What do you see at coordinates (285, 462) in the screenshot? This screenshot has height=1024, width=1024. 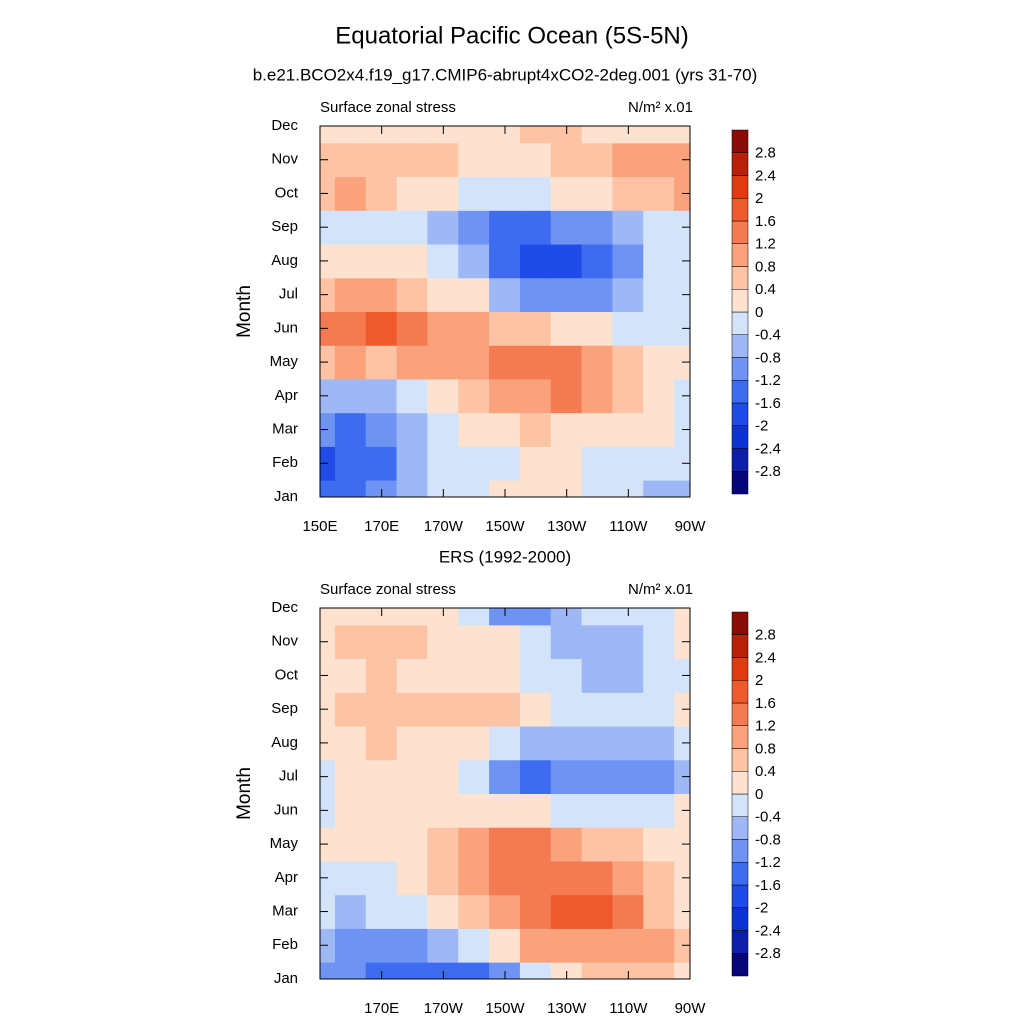 I see `y-tick-label: Feb` at bounding box center [285, 462].